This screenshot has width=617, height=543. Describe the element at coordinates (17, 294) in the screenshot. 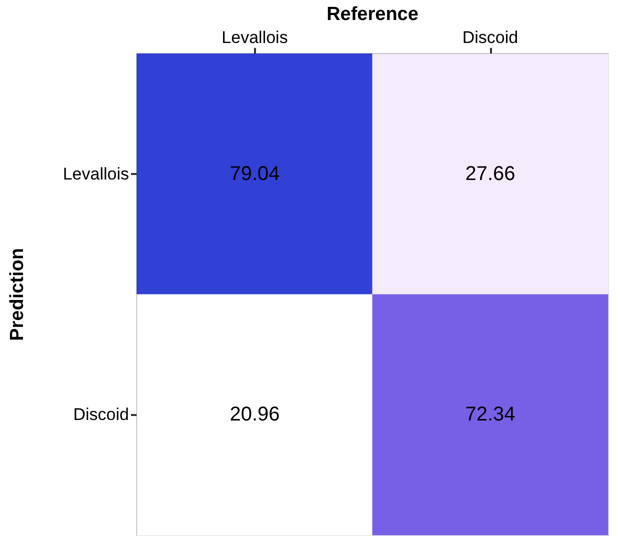

I see `y-axis-title: Prediction` at that location.